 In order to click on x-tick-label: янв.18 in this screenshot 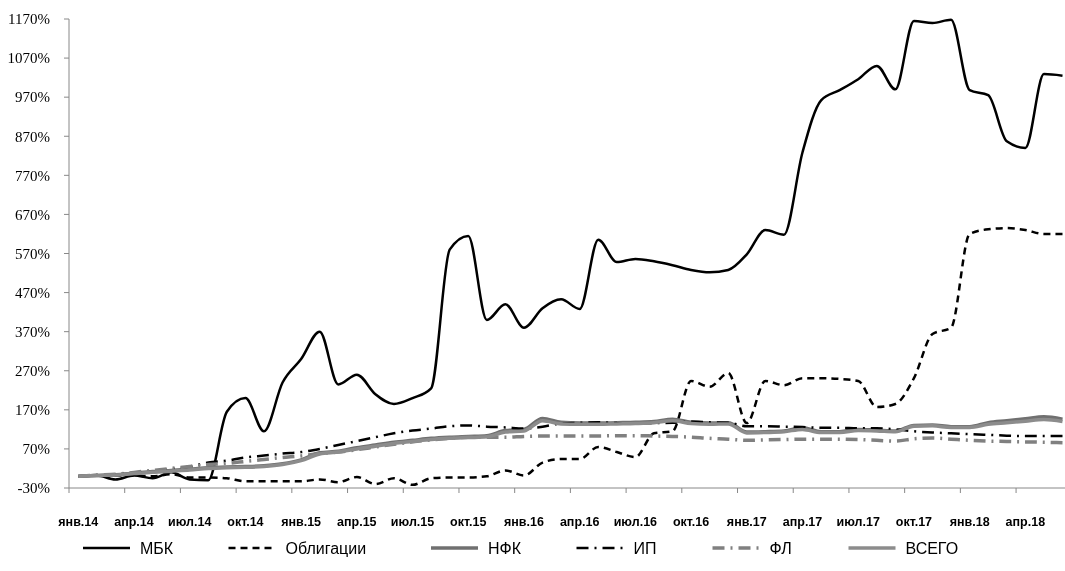, I will do `click(969, 522)`.